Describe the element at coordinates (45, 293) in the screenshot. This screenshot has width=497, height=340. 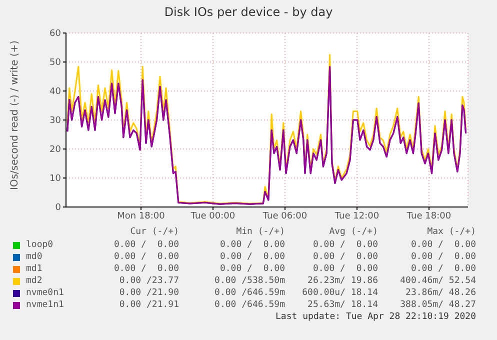
I see `legend-label: nvme0n1` at that location.